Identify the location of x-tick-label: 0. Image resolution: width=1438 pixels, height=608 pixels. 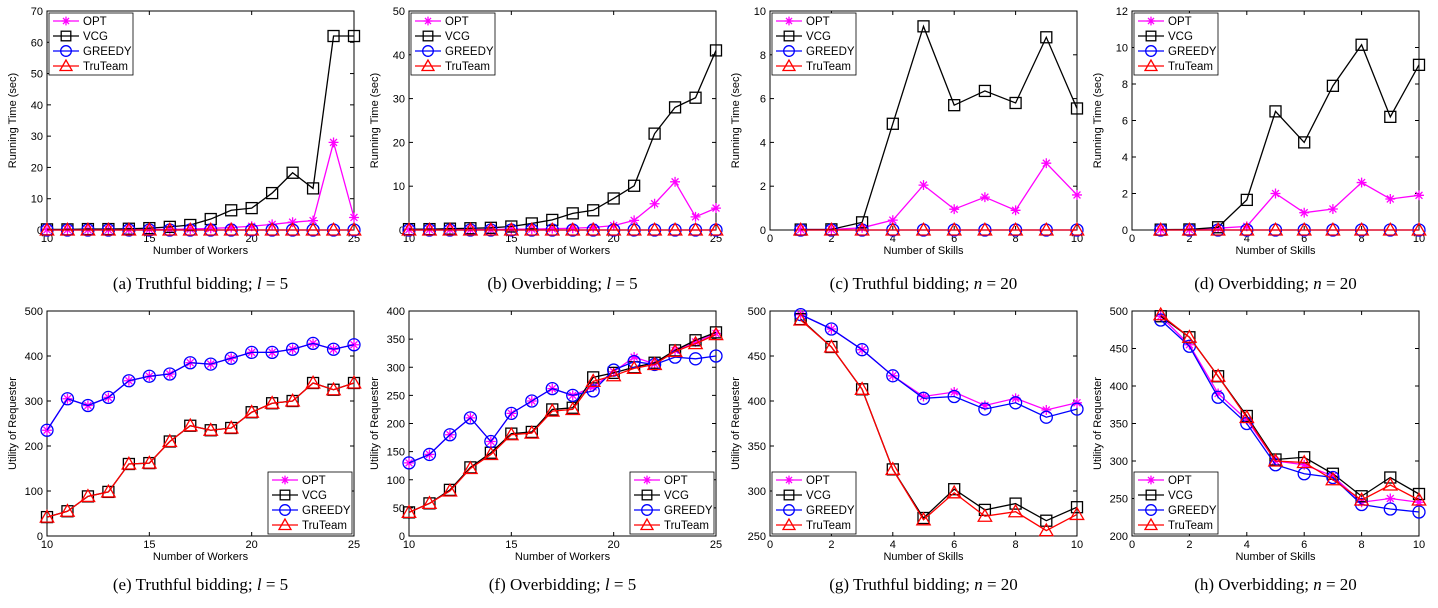
(770, 239).